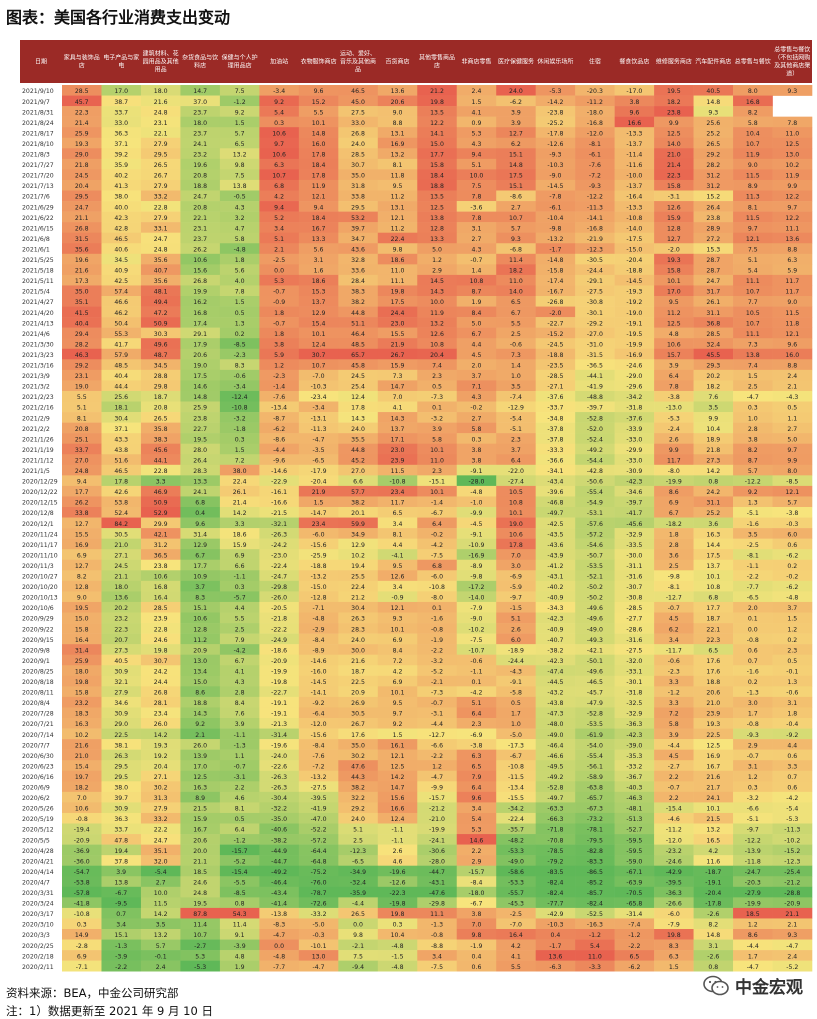 The image size is (817, 1019). I want to click on cell-value-label: 8.3, so click(240, 366).